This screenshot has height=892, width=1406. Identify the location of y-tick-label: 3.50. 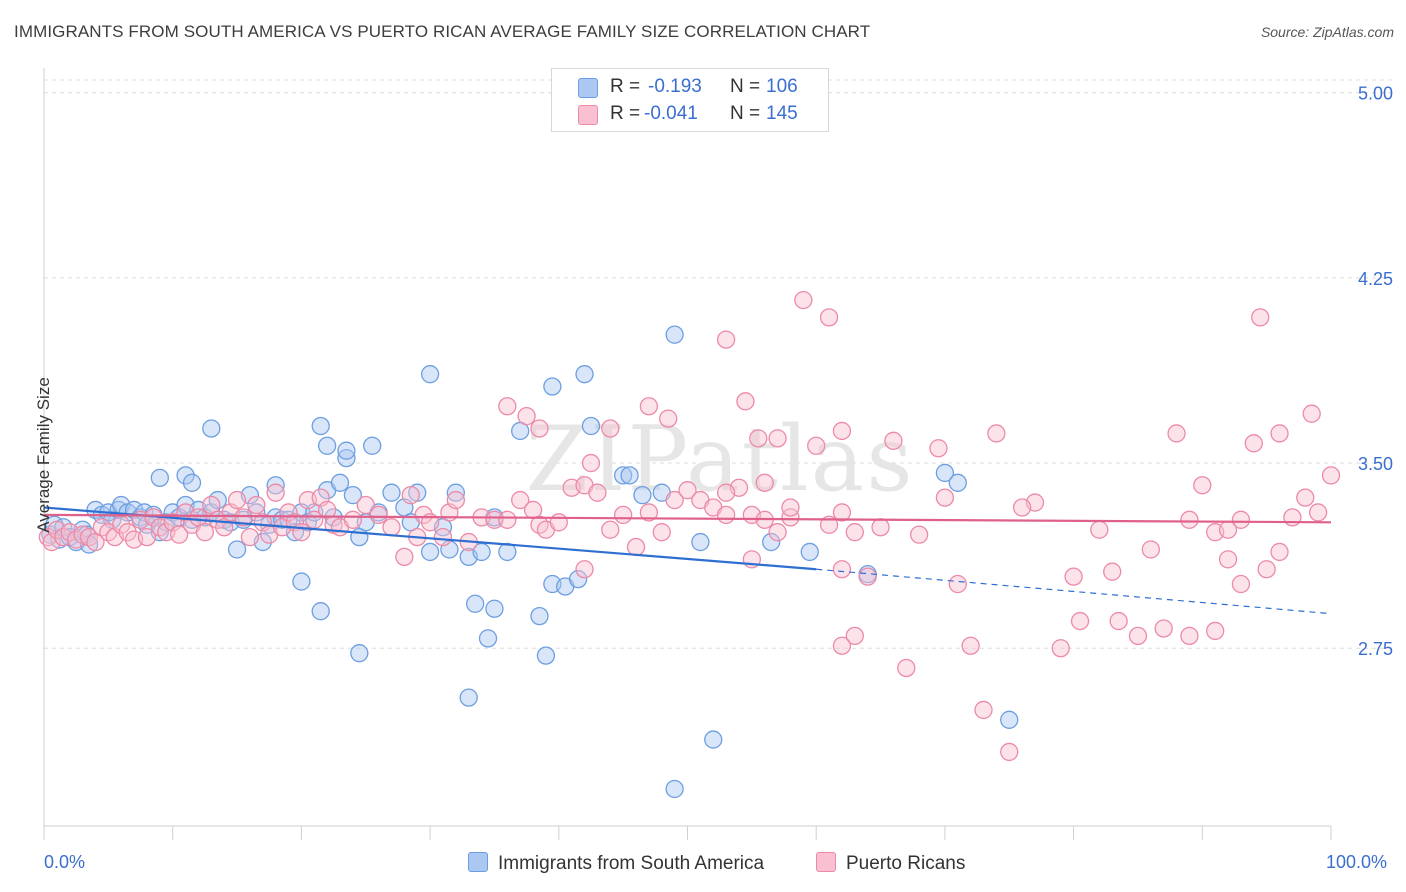
(1375, 464).